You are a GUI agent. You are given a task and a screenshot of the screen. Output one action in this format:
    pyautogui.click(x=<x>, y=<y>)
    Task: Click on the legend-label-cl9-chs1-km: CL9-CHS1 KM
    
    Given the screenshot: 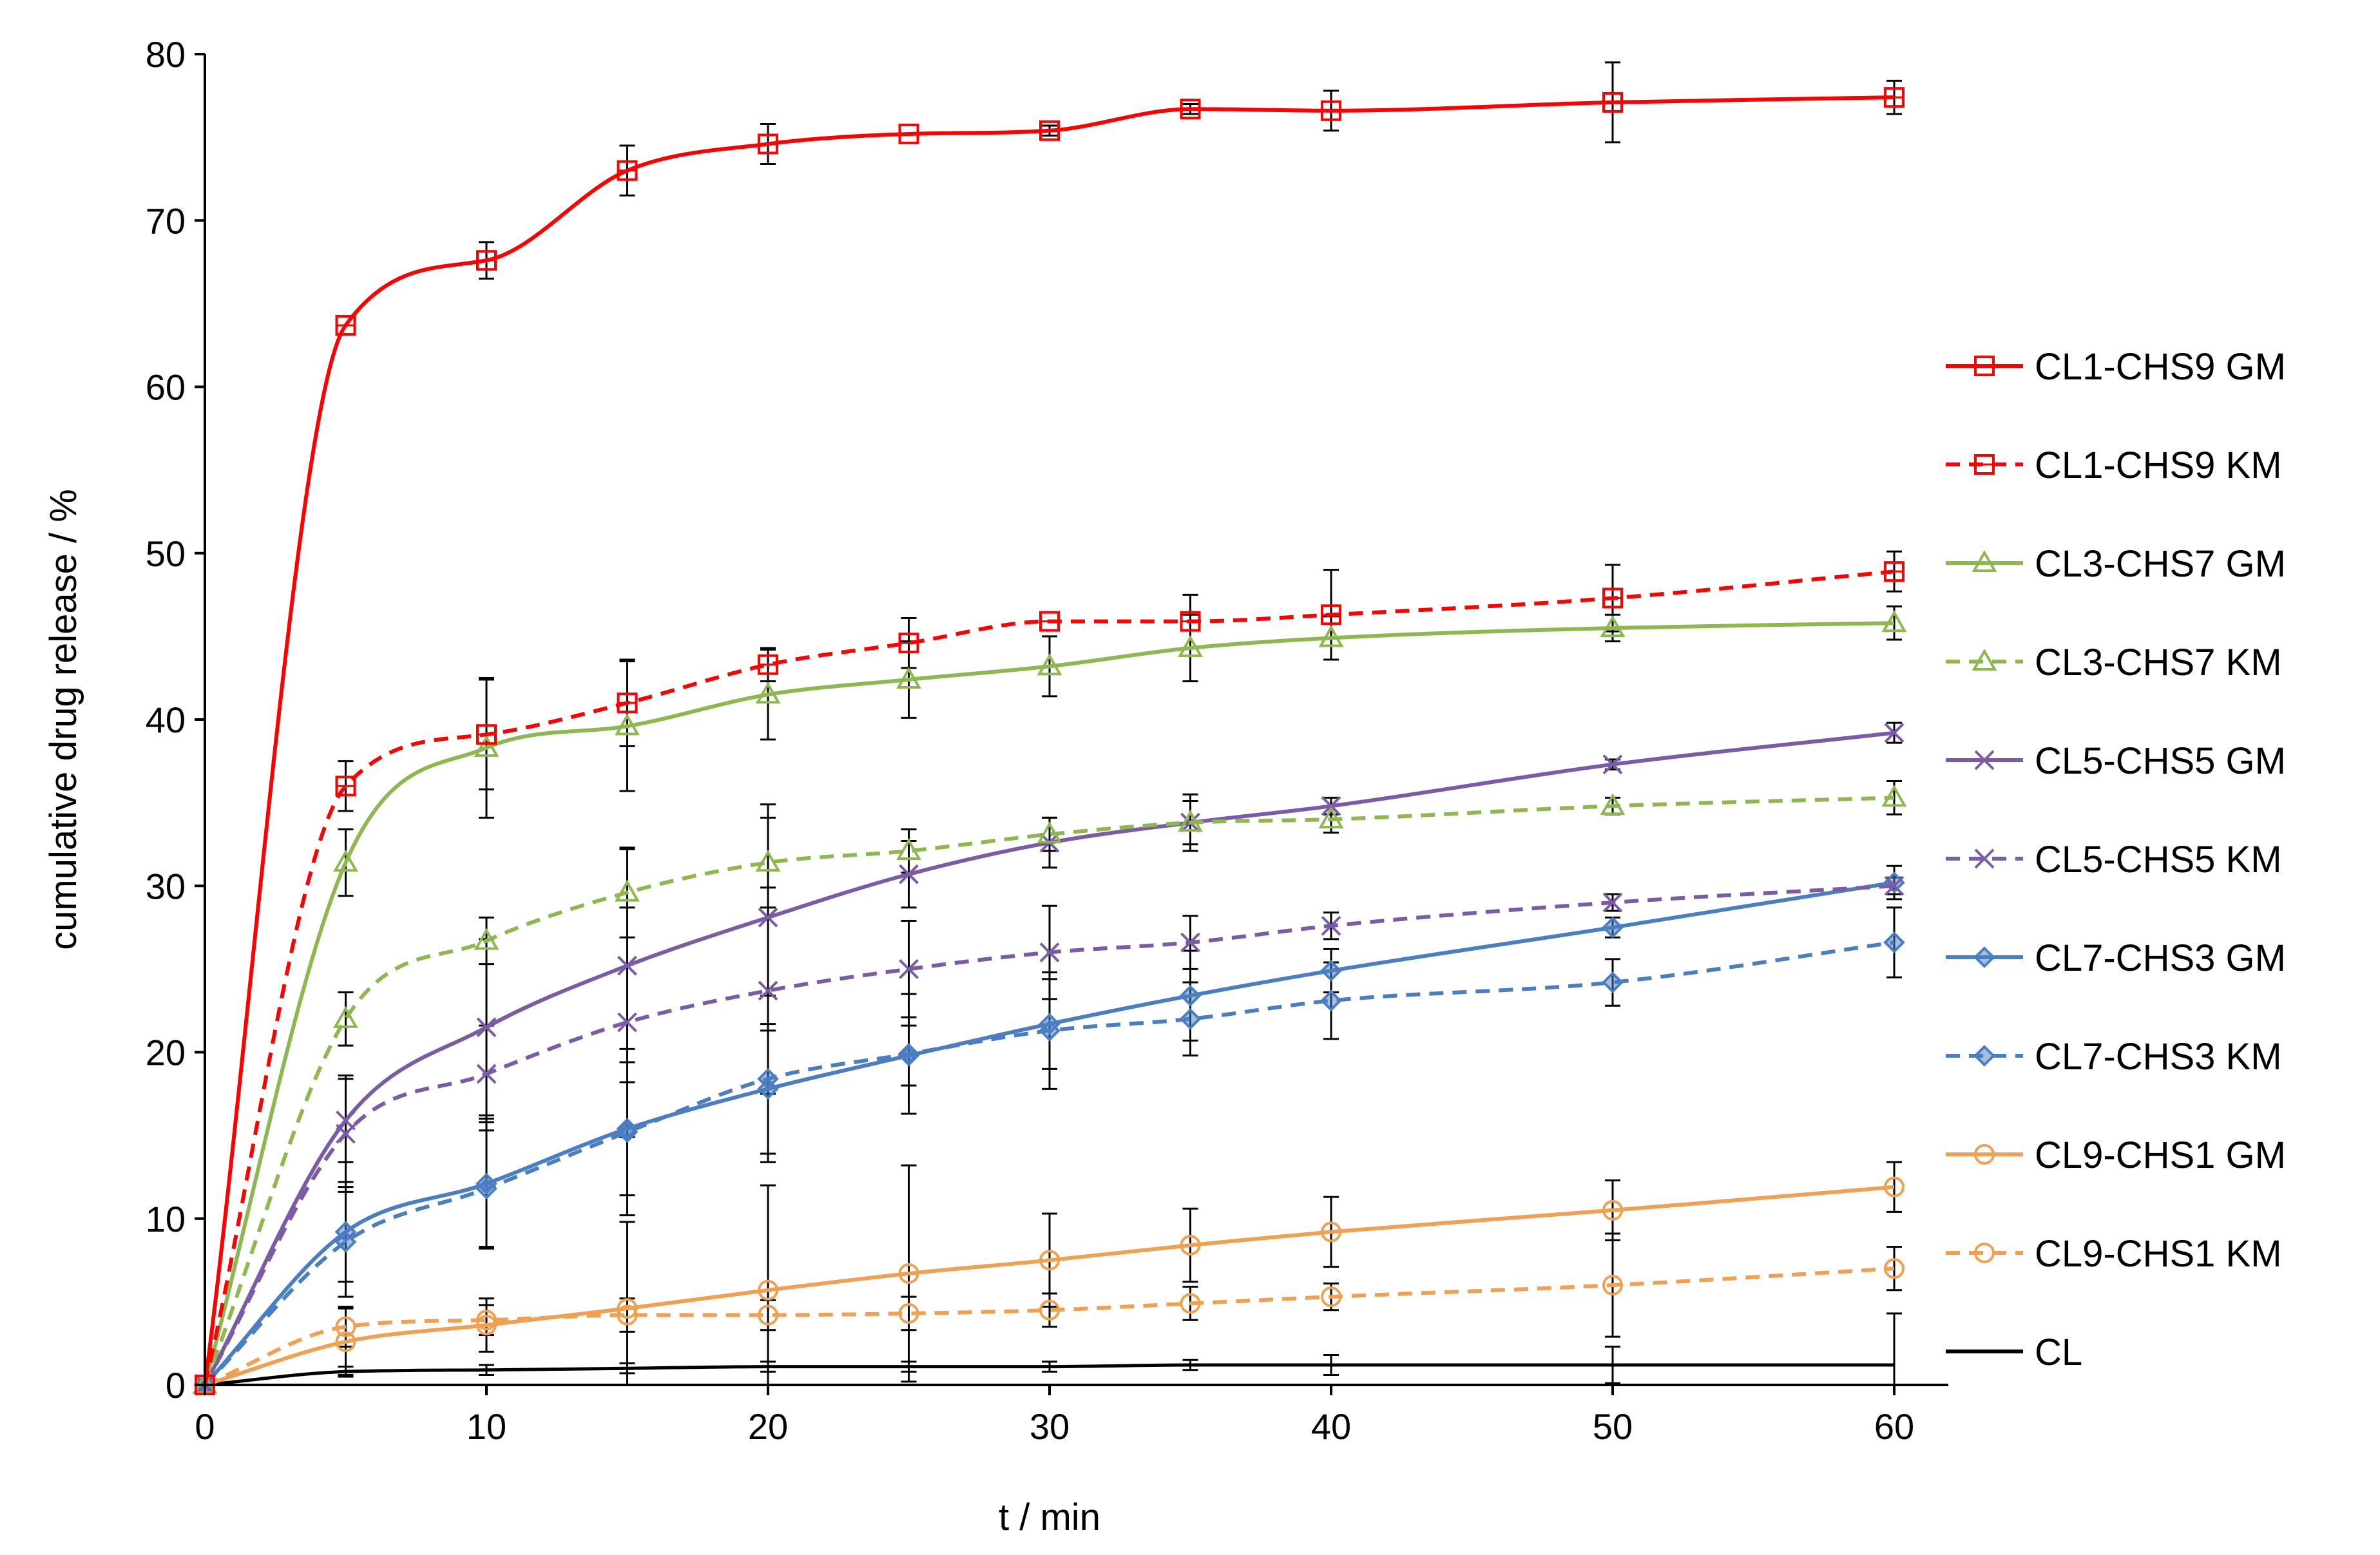 What is the action you would take?
    pyautogui.click(x=2158, y=1254)
    